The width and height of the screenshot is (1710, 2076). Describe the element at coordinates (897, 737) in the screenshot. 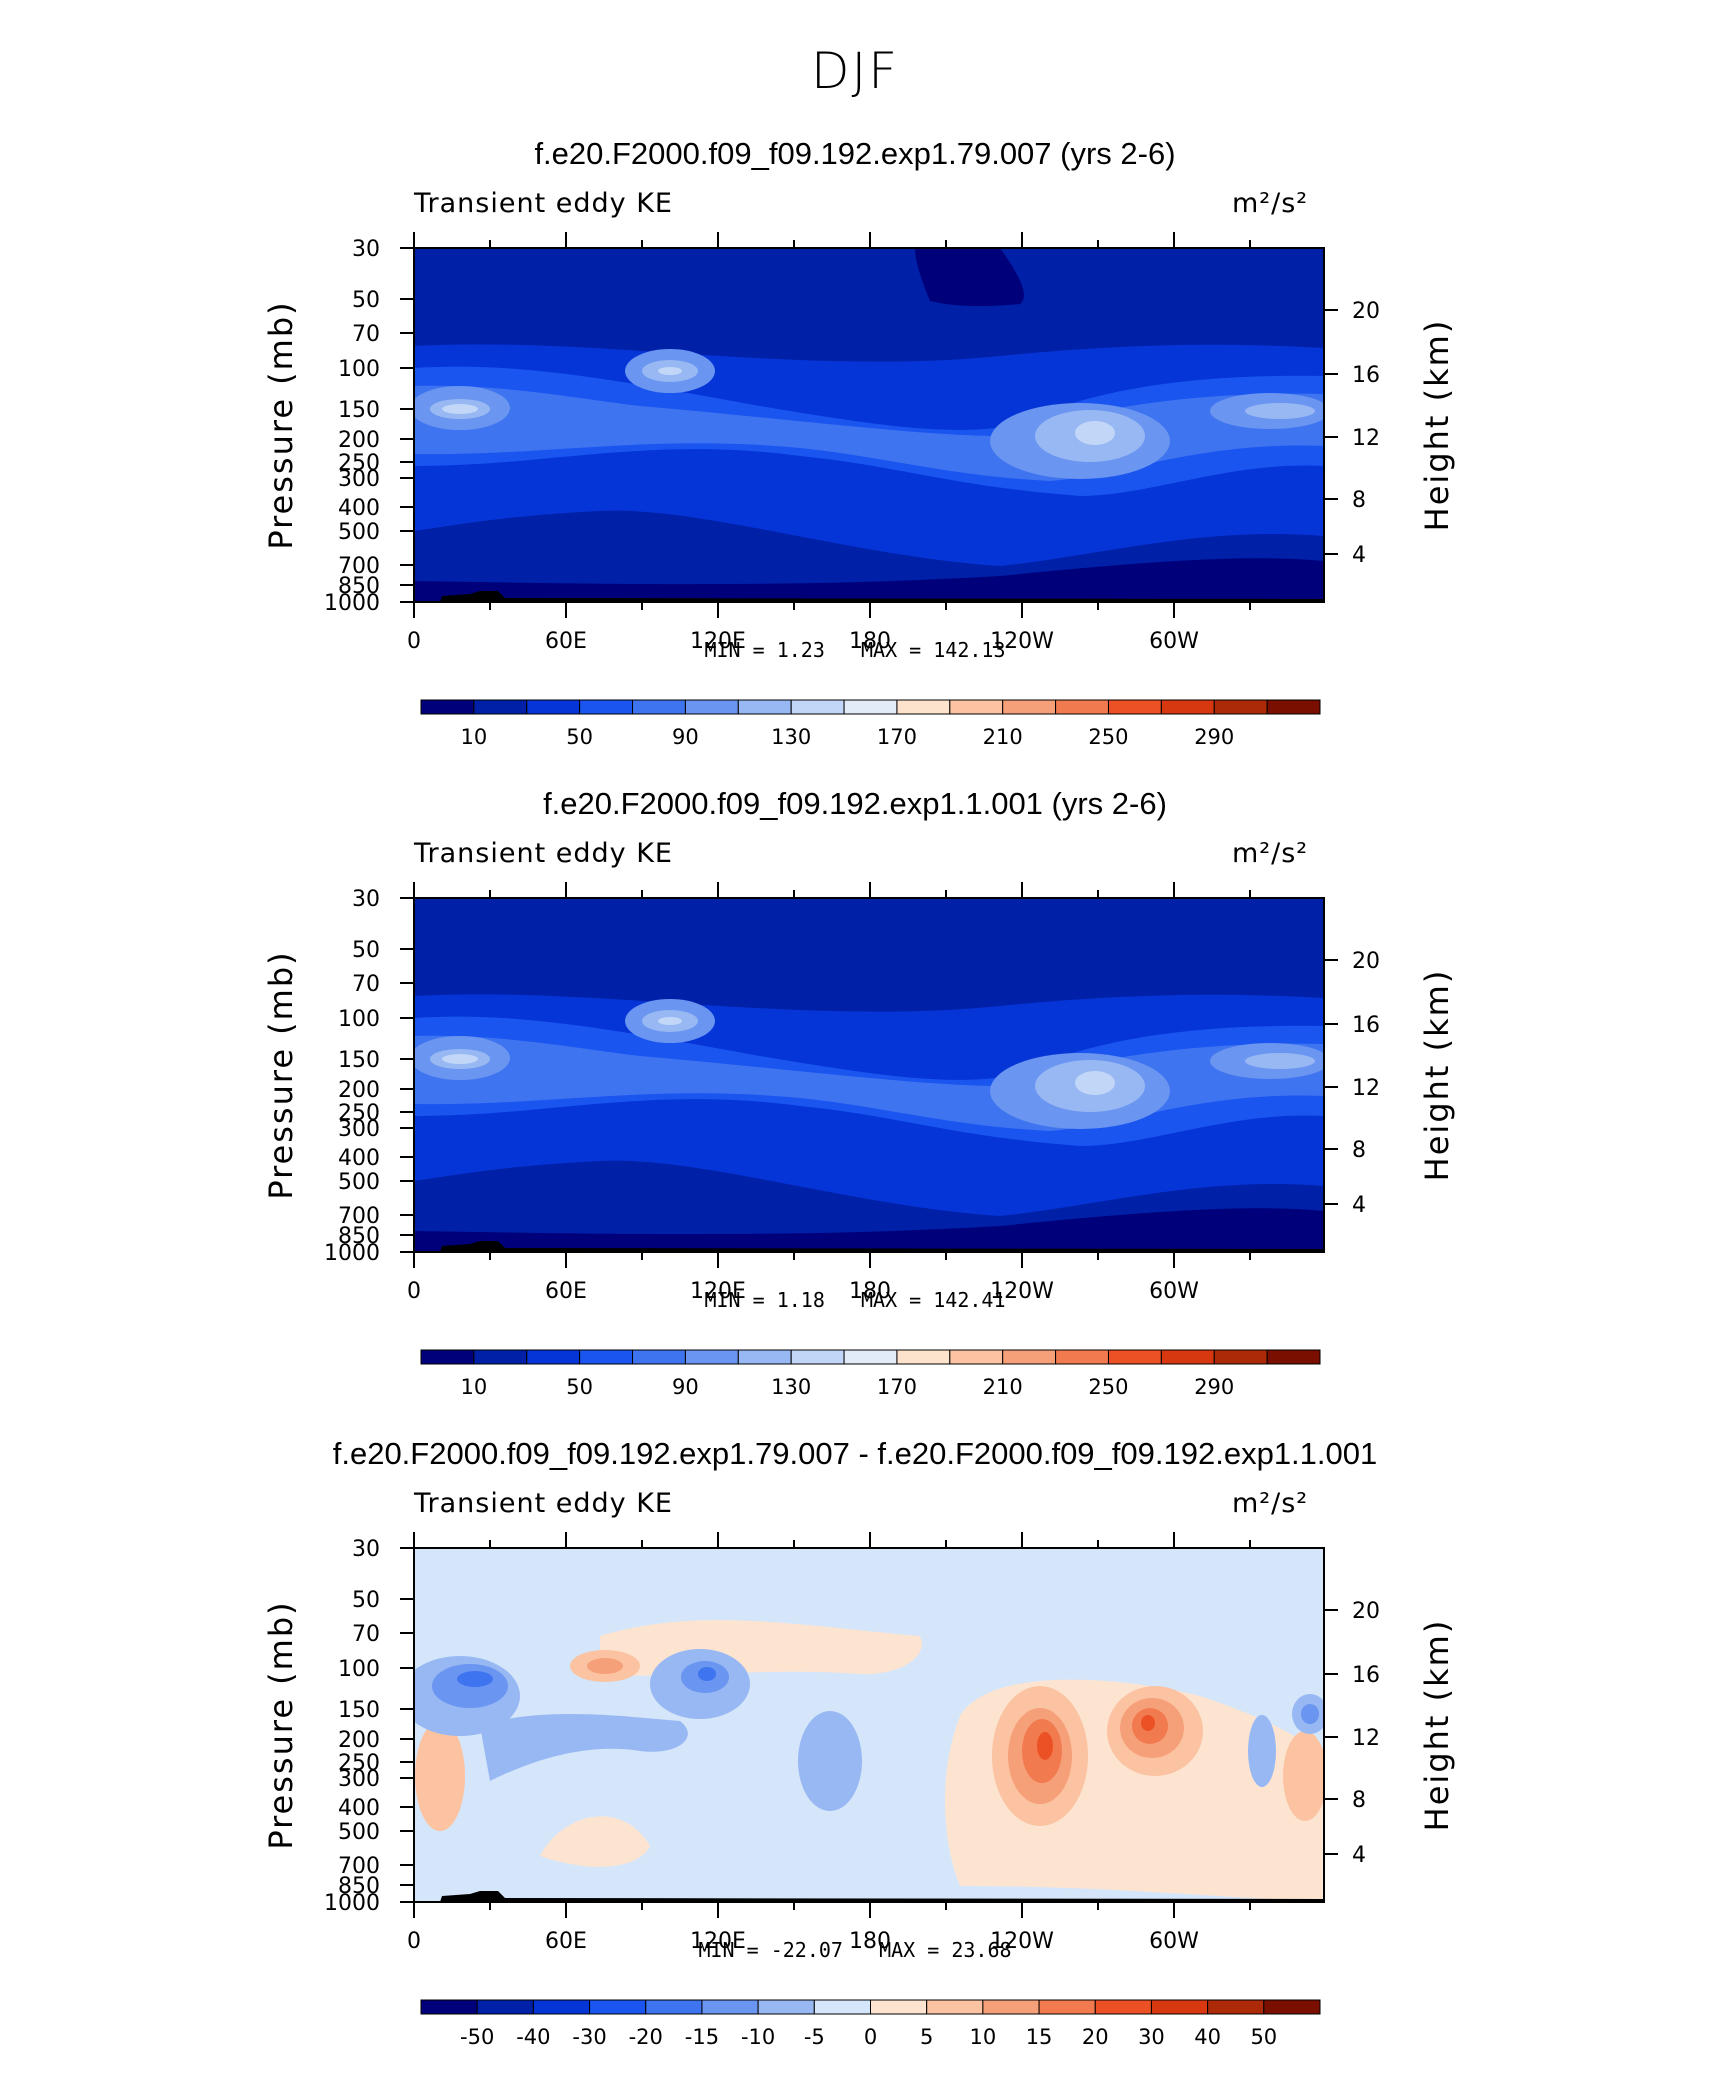

I see `colorbar-label: 170` at that location.